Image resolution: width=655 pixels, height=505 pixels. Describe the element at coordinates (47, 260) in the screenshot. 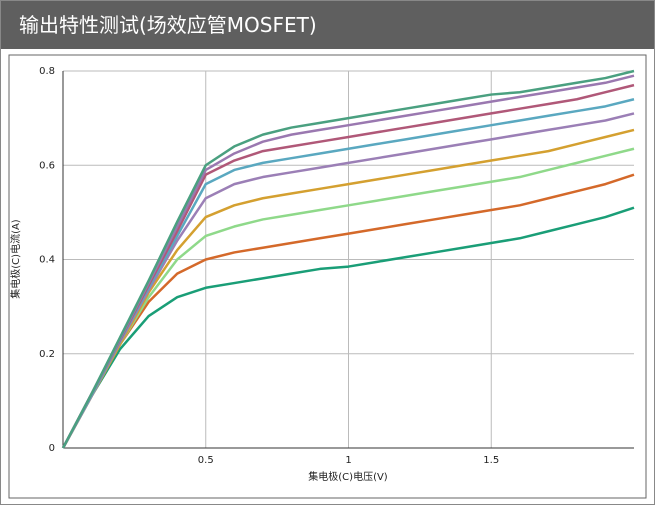

I see `y-tick-label: 0.4` at that location.